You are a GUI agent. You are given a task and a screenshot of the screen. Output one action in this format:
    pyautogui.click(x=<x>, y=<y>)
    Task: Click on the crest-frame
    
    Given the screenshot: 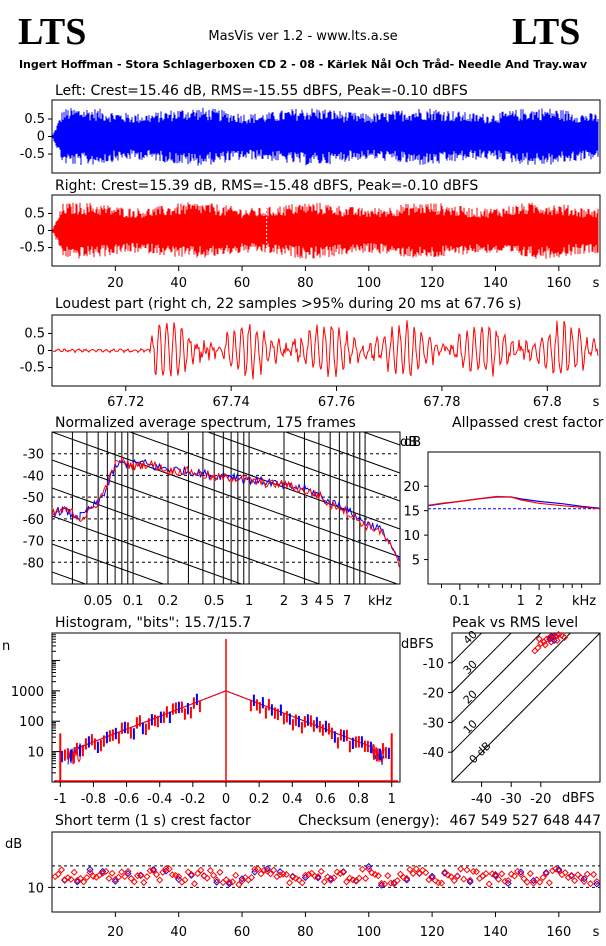 What is the action you would take?
    pyautogui.click(x=514, y=518)
    